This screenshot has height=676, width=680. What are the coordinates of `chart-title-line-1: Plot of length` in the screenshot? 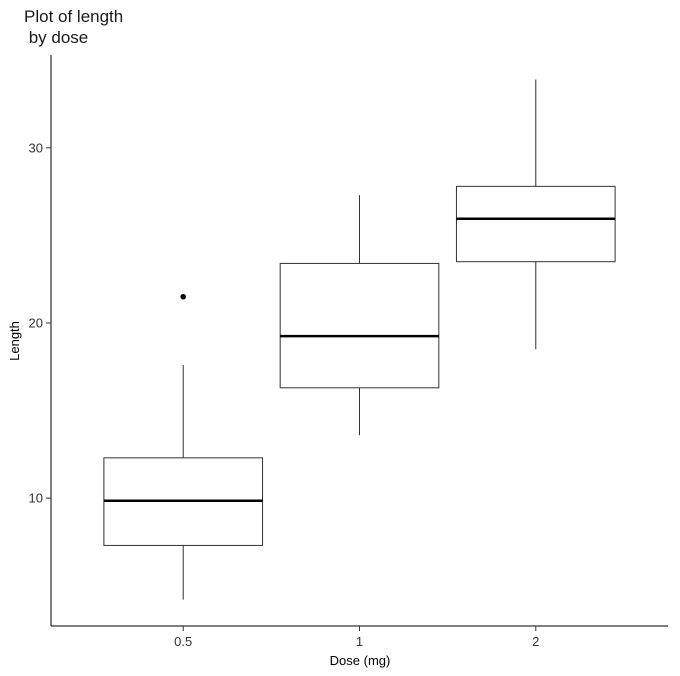 It's located at (73, 16).